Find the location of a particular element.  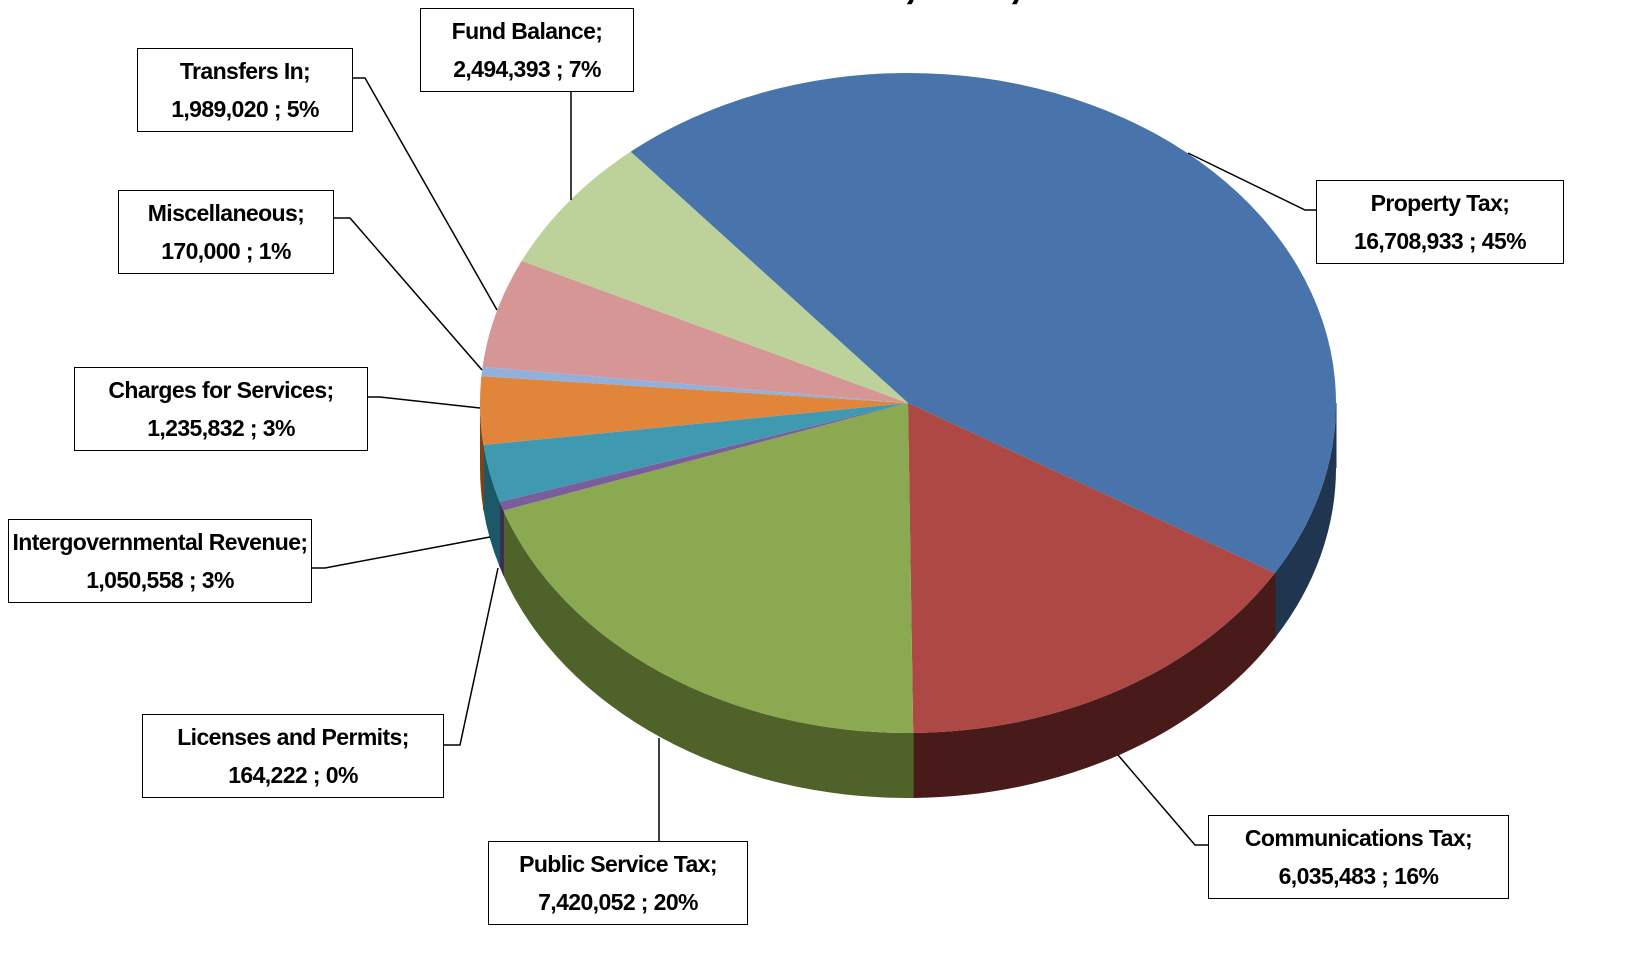

label-value: 7,420,052 ; 20% is located at coordinates (618, 902).